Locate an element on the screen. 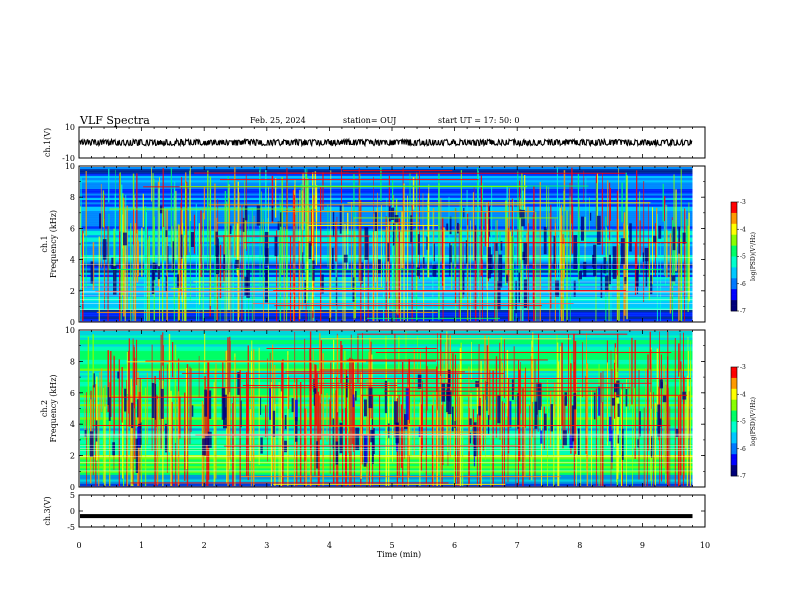 This screenshot has height=612, width=792. colorbar-1: -3 -4 -5 -6 -7 log(PSD)(V²/Hz) is located at coordinates (743, 257).